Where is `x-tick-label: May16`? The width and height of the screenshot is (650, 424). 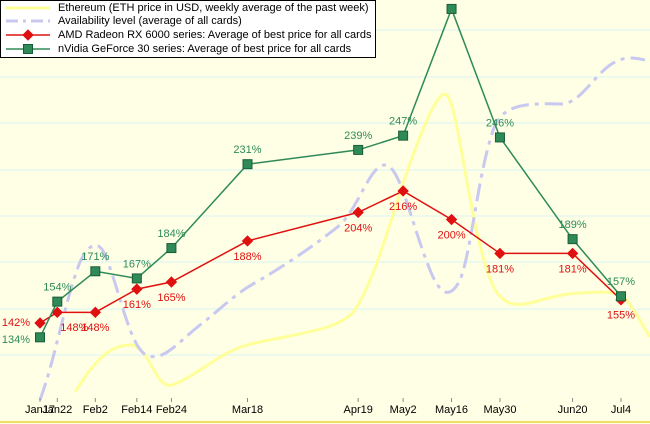
x-tick-label: May16 is located at coordinates (451, 410).